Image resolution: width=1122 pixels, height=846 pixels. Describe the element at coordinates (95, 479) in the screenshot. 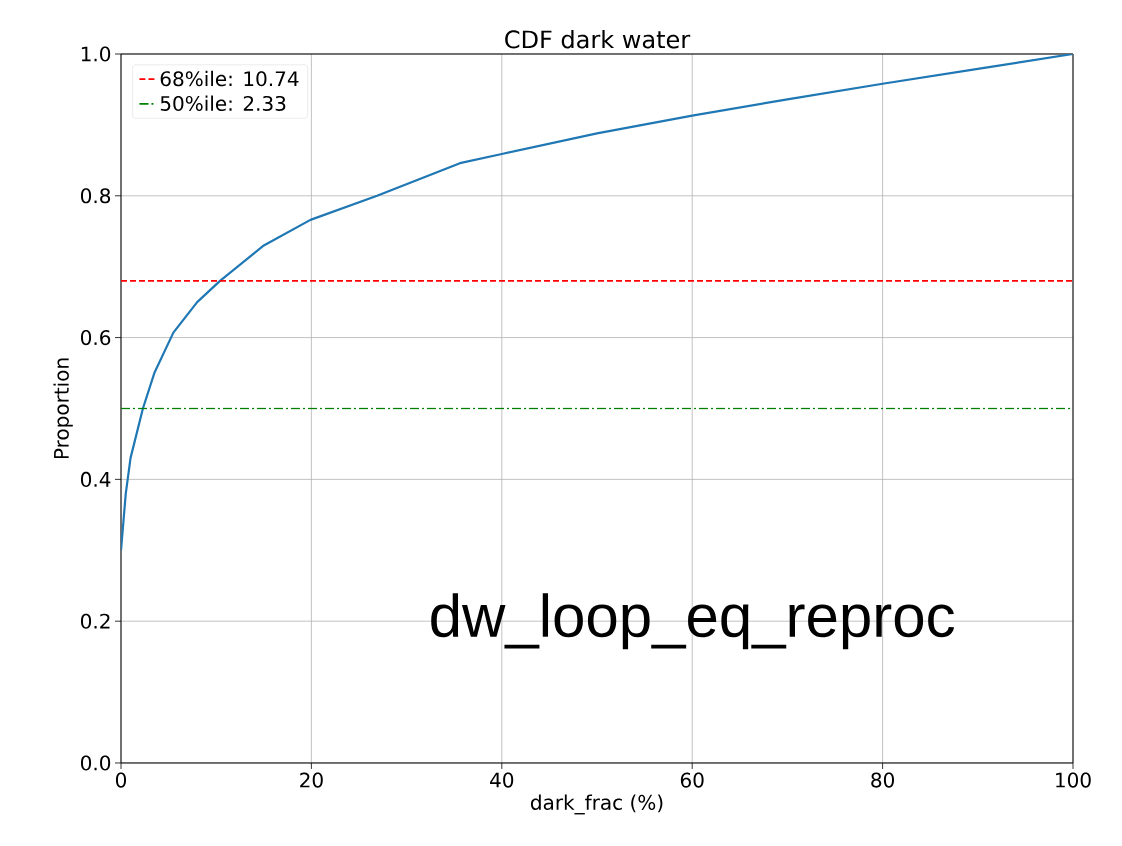

I see `y-tick-label: 0.4` at that location.